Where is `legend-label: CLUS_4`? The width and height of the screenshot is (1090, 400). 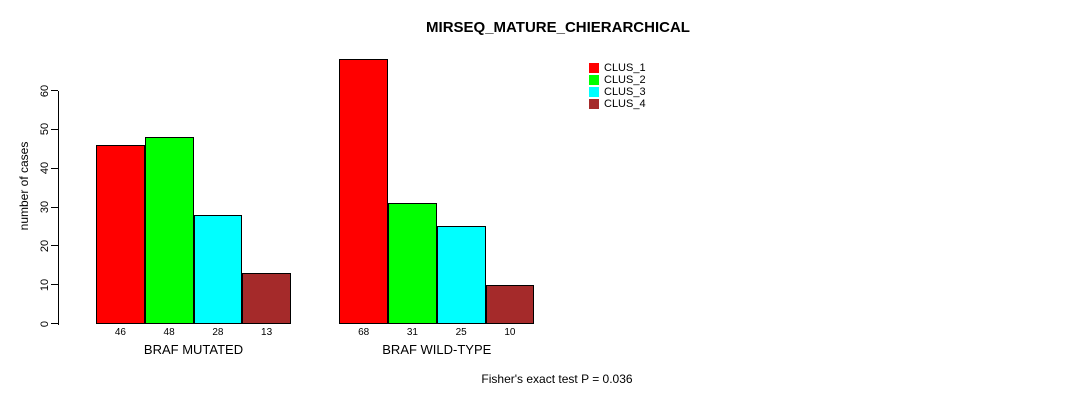
legend-label: CLUS_4 is located at coordinates (625, 104).